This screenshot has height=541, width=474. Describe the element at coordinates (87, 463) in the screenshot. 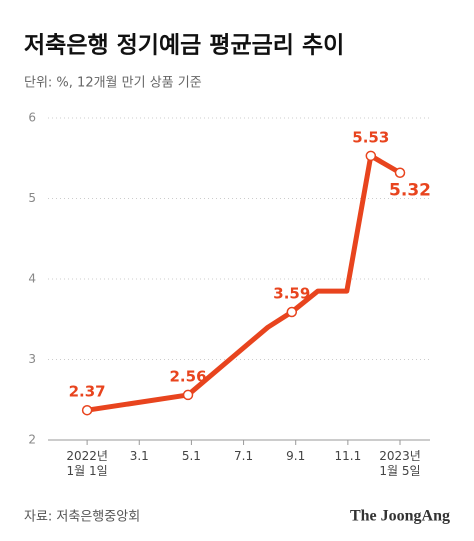

I see `x-tick-label: 2022년 1월 1일` at that location.